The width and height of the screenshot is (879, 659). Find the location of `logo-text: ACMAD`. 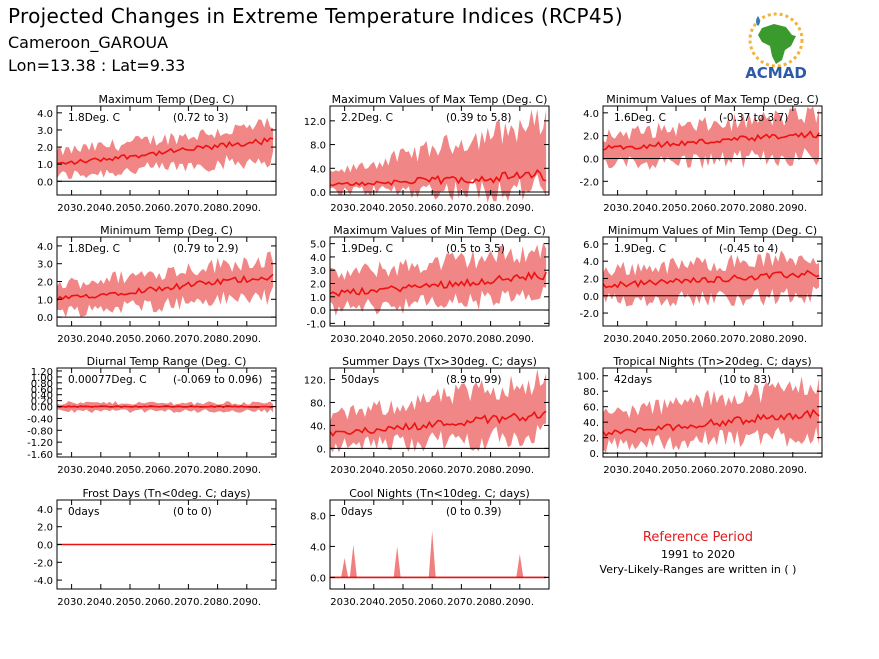

logo-text: ACMAD is located at coordinates (776, 73).